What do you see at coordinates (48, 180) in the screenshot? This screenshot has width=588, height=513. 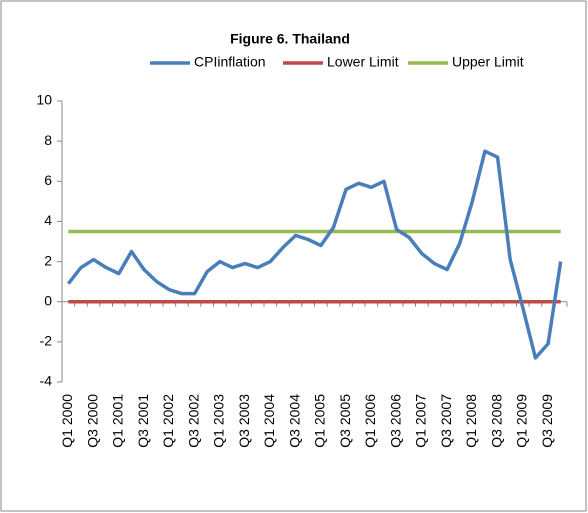 I see `y-tick-label: 6` at bounding box center [48, 180].